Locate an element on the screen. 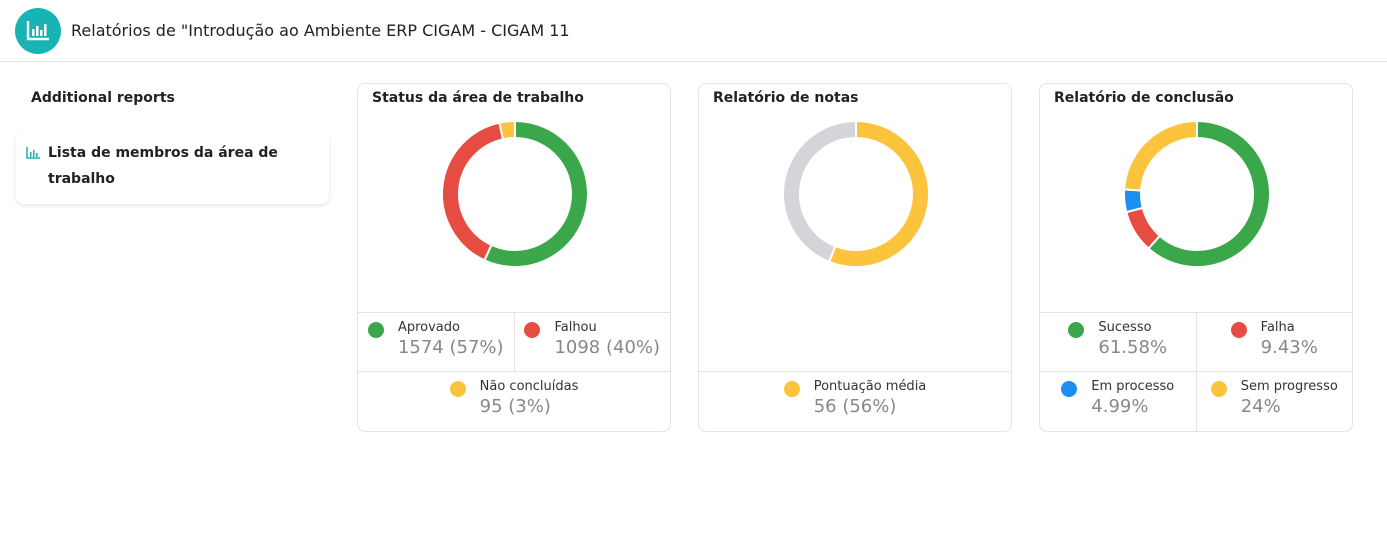  legend-item: Pontuação média 56 (56%) is located at coordinates (855, 401).